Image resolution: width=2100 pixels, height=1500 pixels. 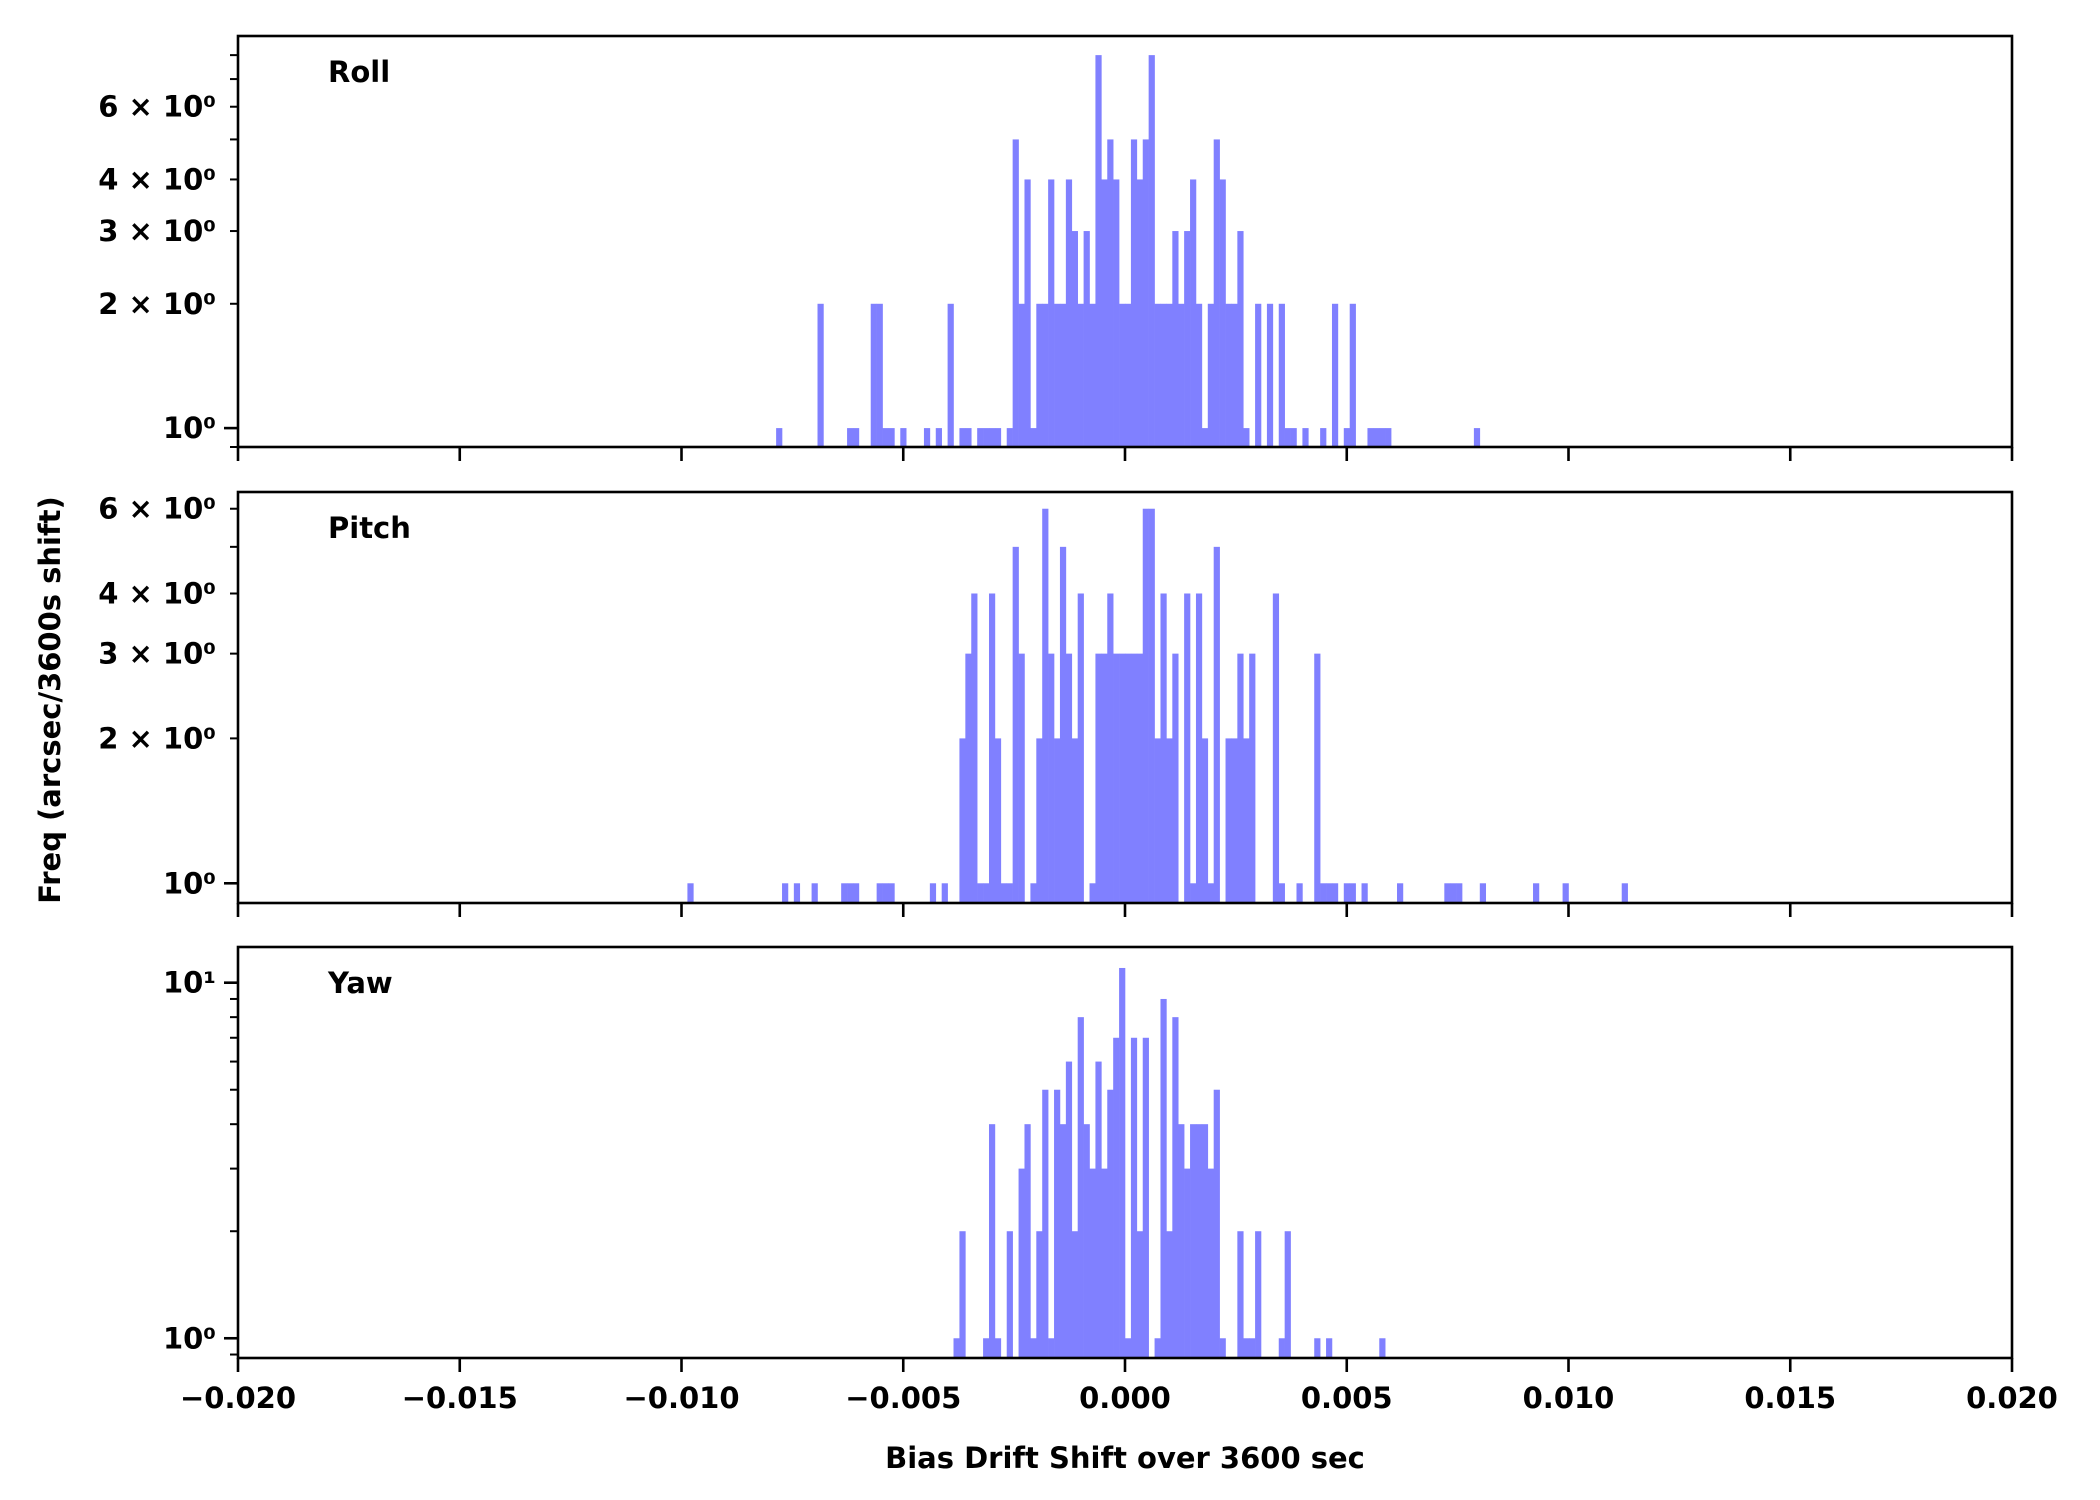 I want to click on y-tick-label: 2 × 10⁰, so click(x=157, y=304).